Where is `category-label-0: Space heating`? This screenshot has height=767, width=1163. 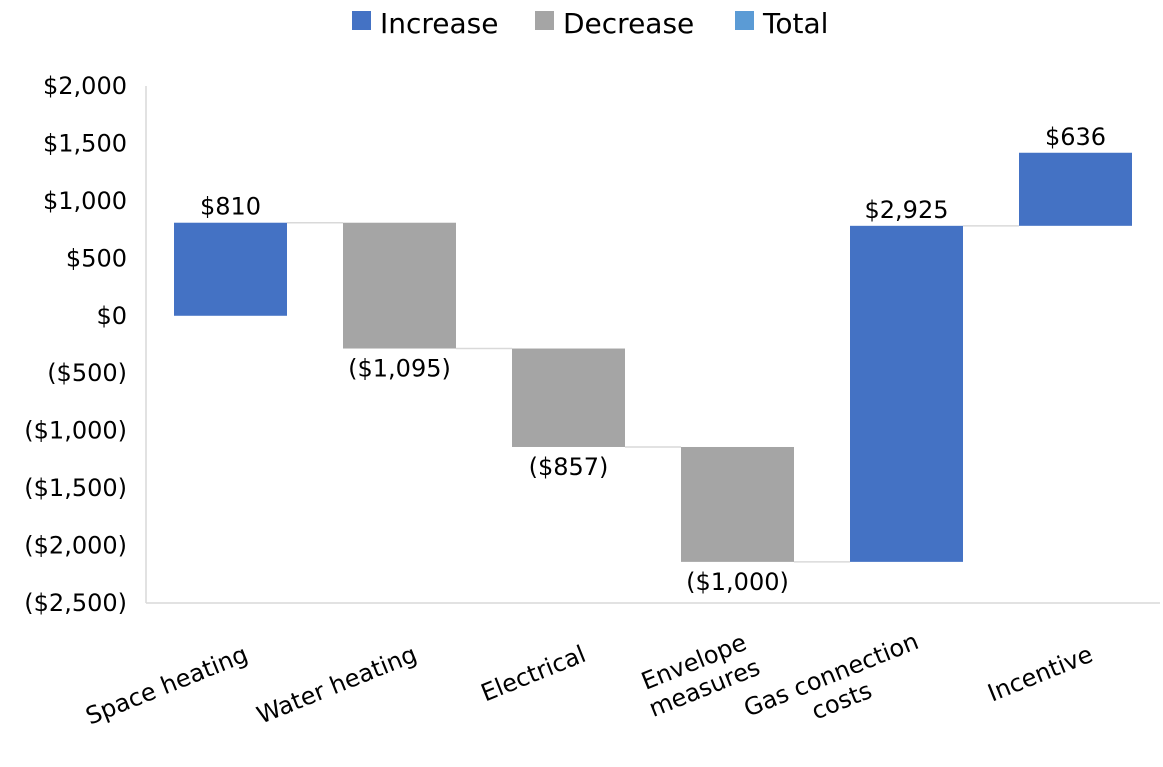
category-label-0: Space heating is located at coordinates (167, 685).